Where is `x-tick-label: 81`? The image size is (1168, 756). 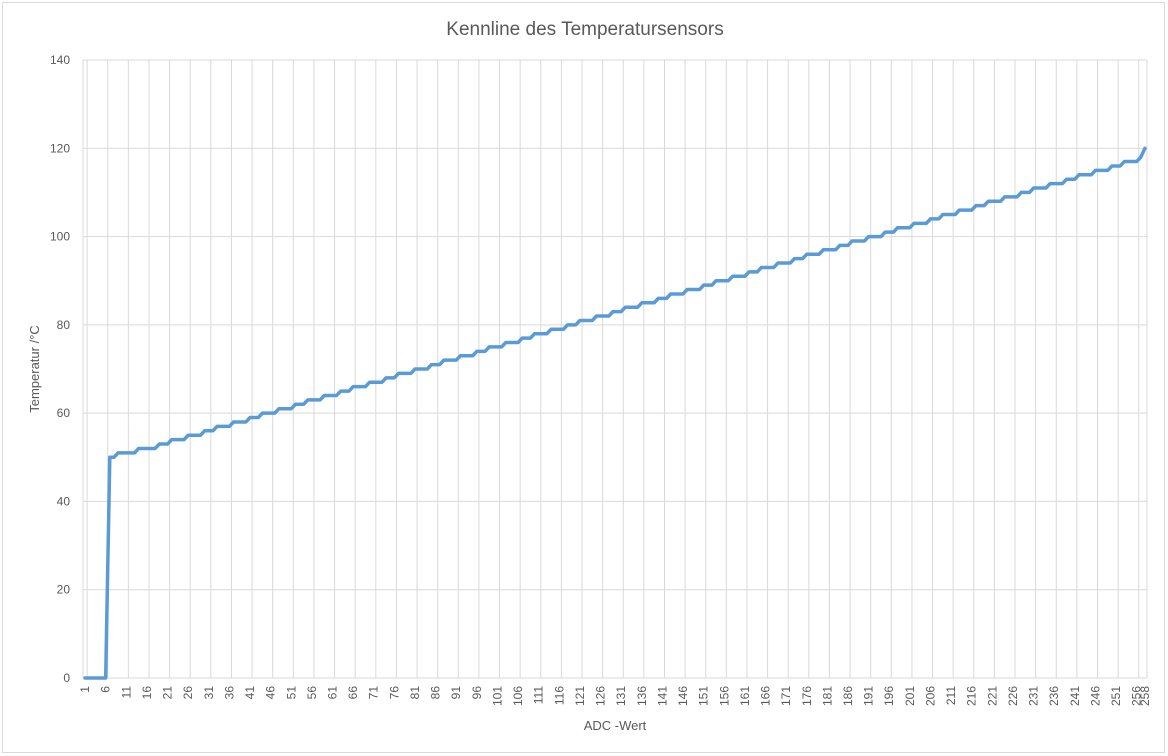
x-tick-label: 81 is located at coordinates (415, 693).